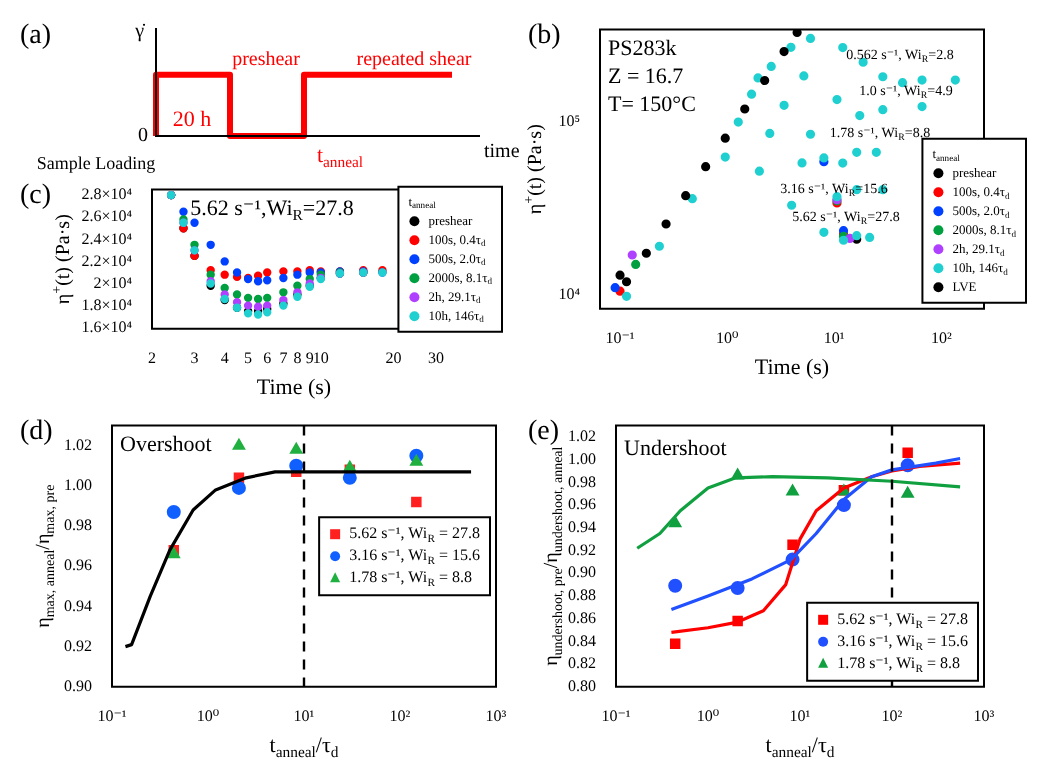 The image size is (1040, 778). Describe the element at coordinates (582, 640) in the screenshot. I see `y-tick-label: 0.84` at that location.